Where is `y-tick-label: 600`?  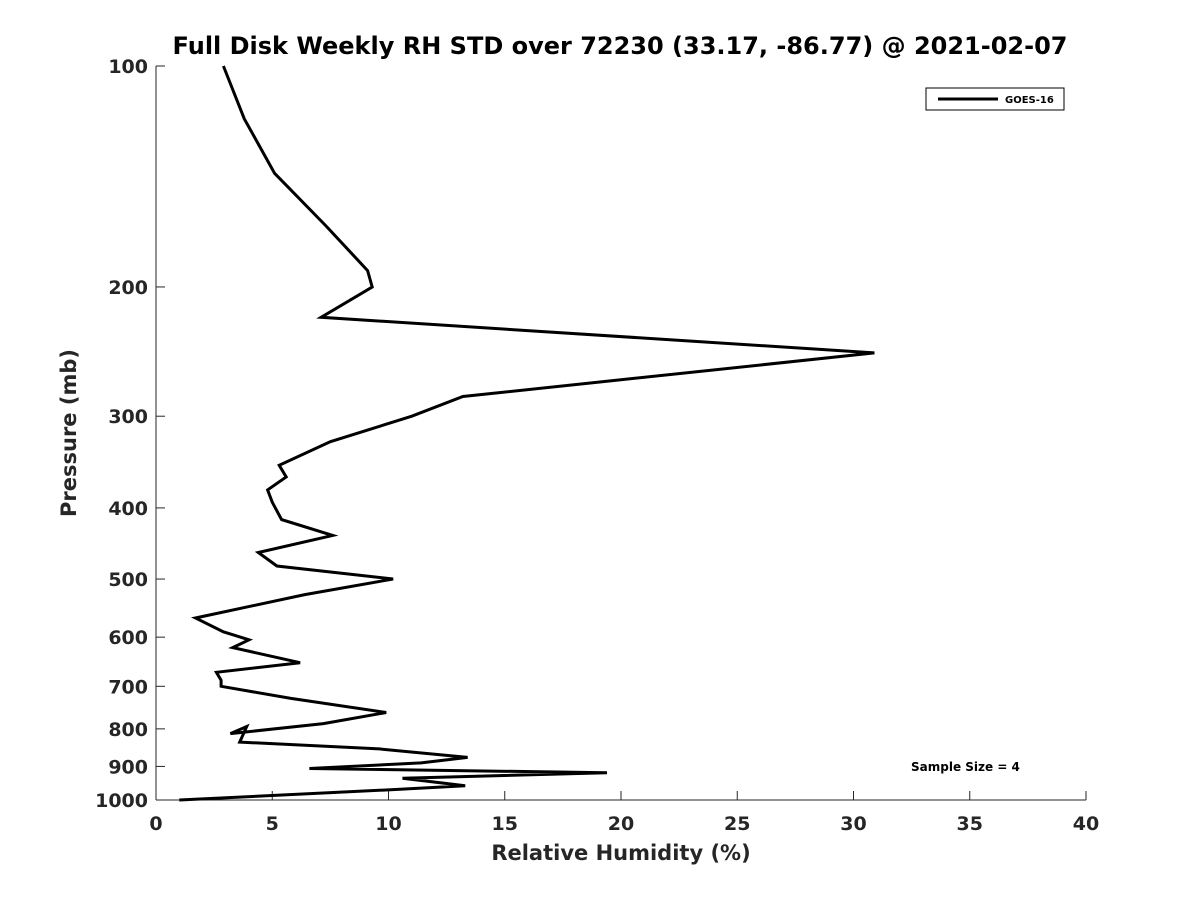 y-tick-label: 600 is located at coordinates (128, 638).